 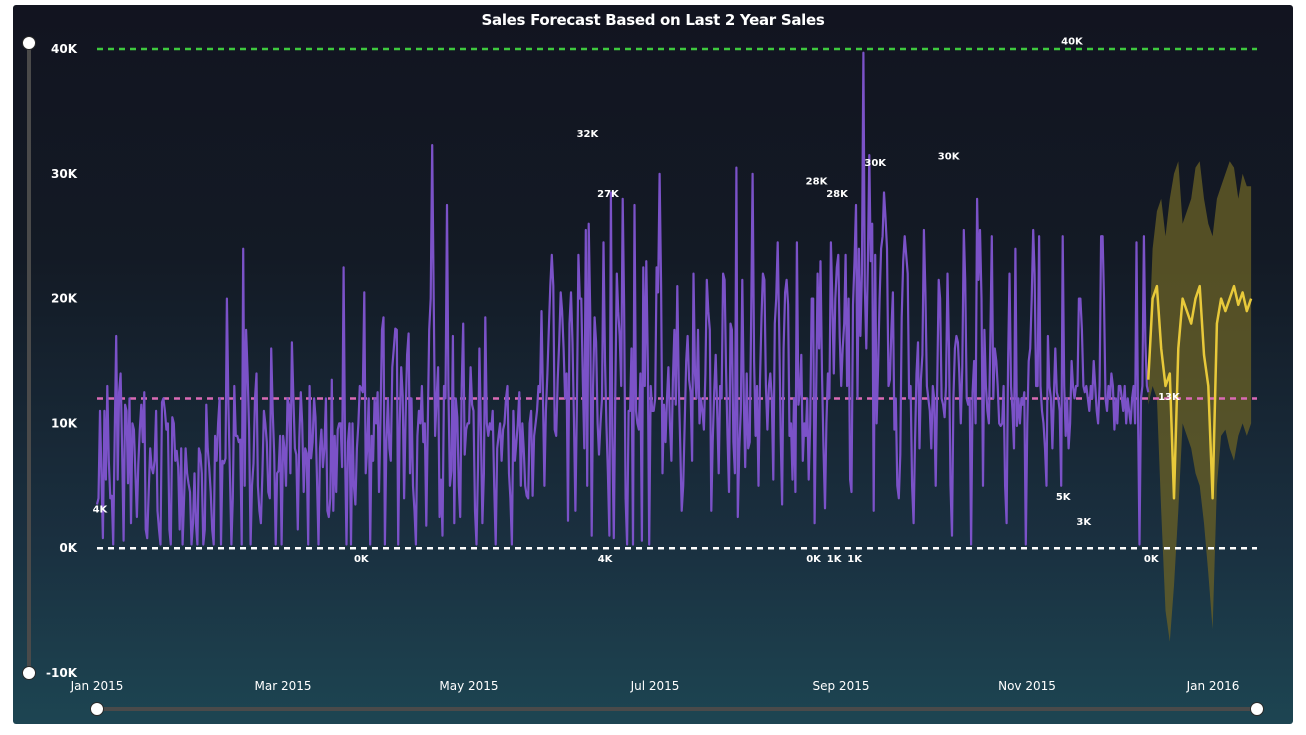 What do you see at coordinates (283, 686) in the screenshot?
I see `x-tick-label: Mar 2015` at bounding box center [283, 686].